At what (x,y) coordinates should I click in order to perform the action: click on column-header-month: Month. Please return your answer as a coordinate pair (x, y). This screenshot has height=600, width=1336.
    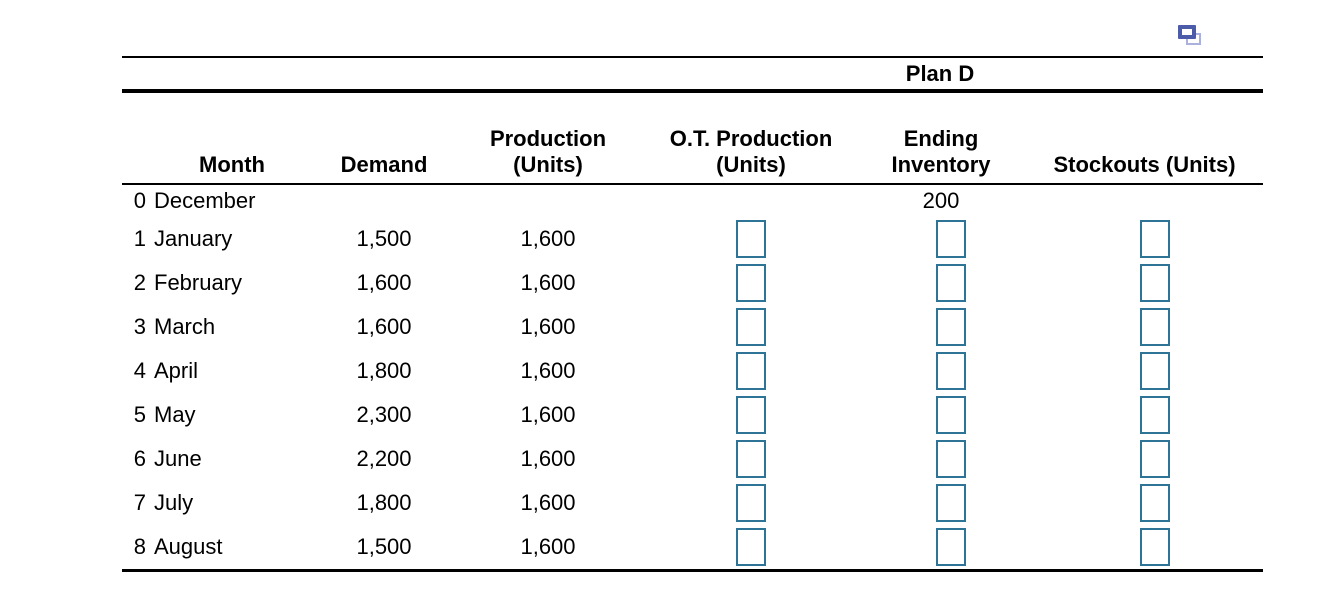
    Looking at the image, I should click on (232, 164).